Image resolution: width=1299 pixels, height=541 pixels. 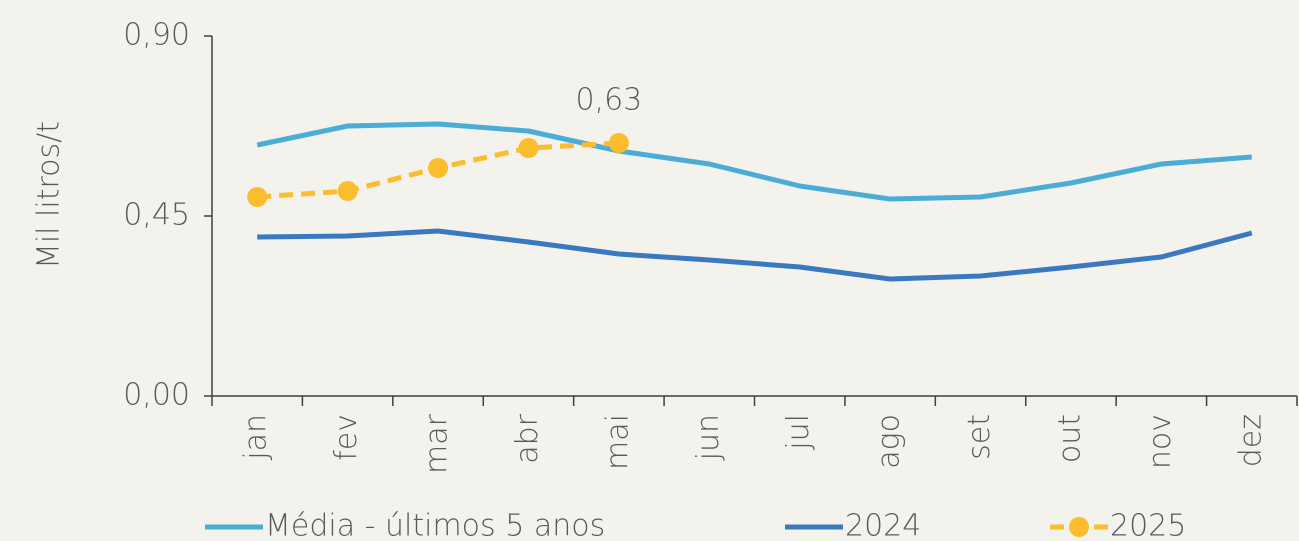 I want to click on legend-marker, so click(x=1079, y=527).